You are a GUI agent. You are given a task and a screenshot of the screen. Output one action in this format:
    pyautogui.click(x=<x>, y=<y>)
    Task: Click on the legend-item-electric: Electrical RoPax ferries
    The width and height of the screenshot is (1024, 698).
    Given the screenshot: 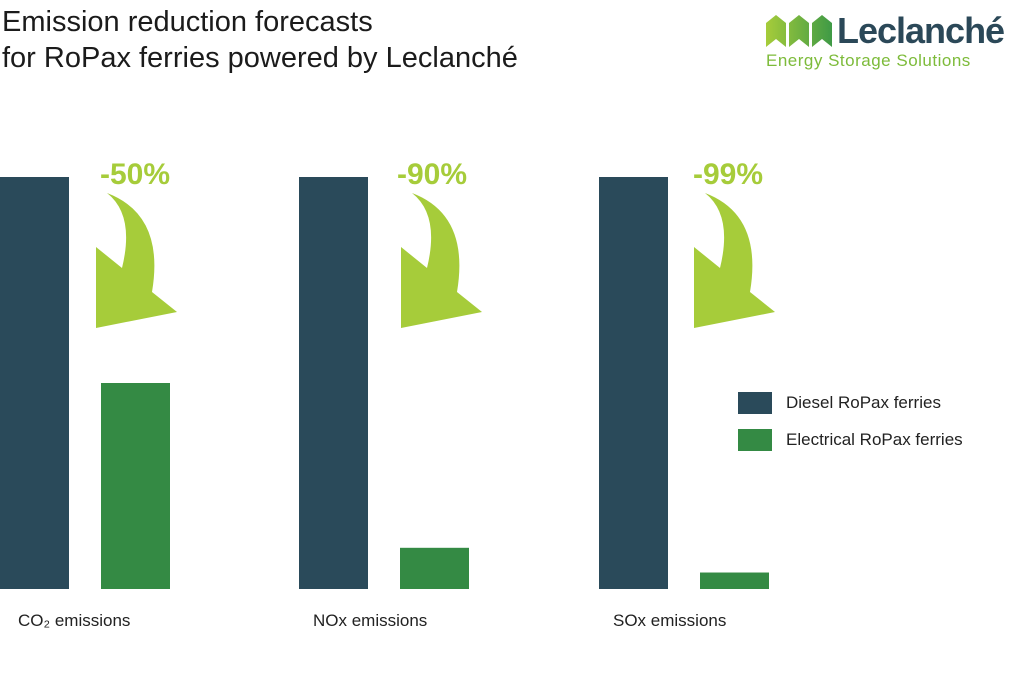 What is the action you would take?
    pyautogui.click(x=850, y=440)
    